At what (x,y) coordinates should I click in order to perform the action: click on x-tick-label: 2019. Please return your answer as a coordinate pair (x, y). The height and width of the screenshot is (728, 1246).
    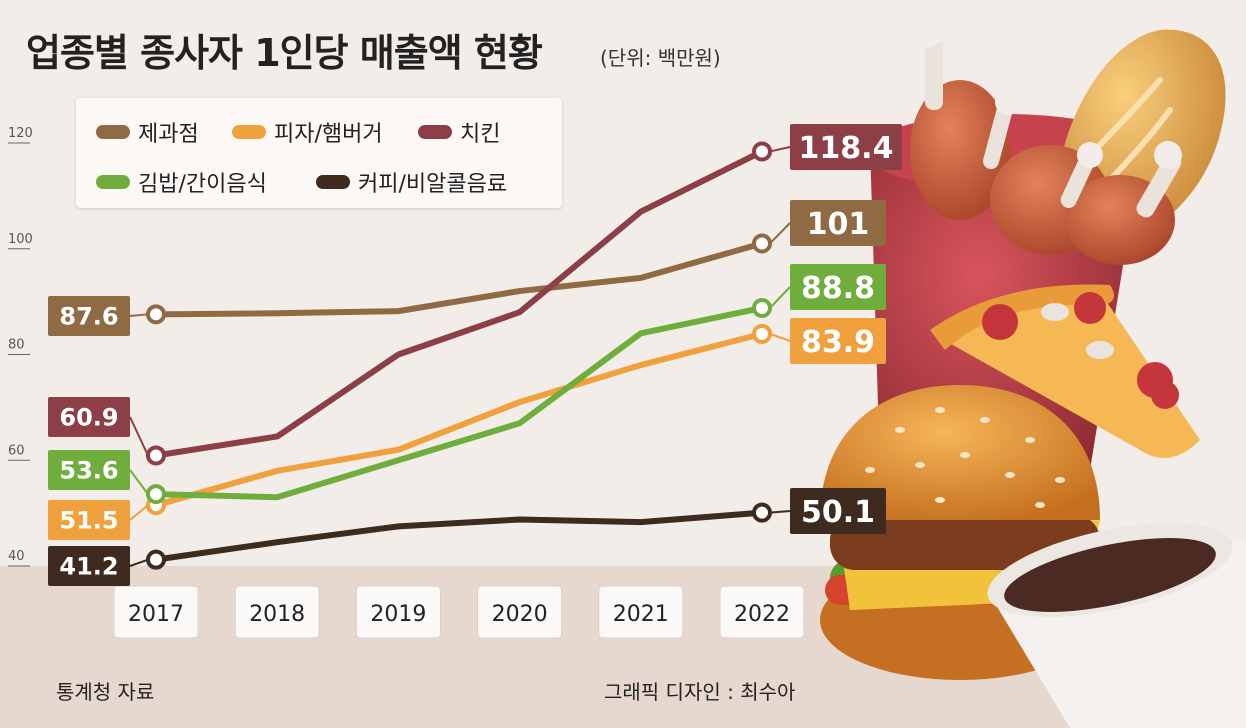
    Looking at the image, I should click on (398, 614).